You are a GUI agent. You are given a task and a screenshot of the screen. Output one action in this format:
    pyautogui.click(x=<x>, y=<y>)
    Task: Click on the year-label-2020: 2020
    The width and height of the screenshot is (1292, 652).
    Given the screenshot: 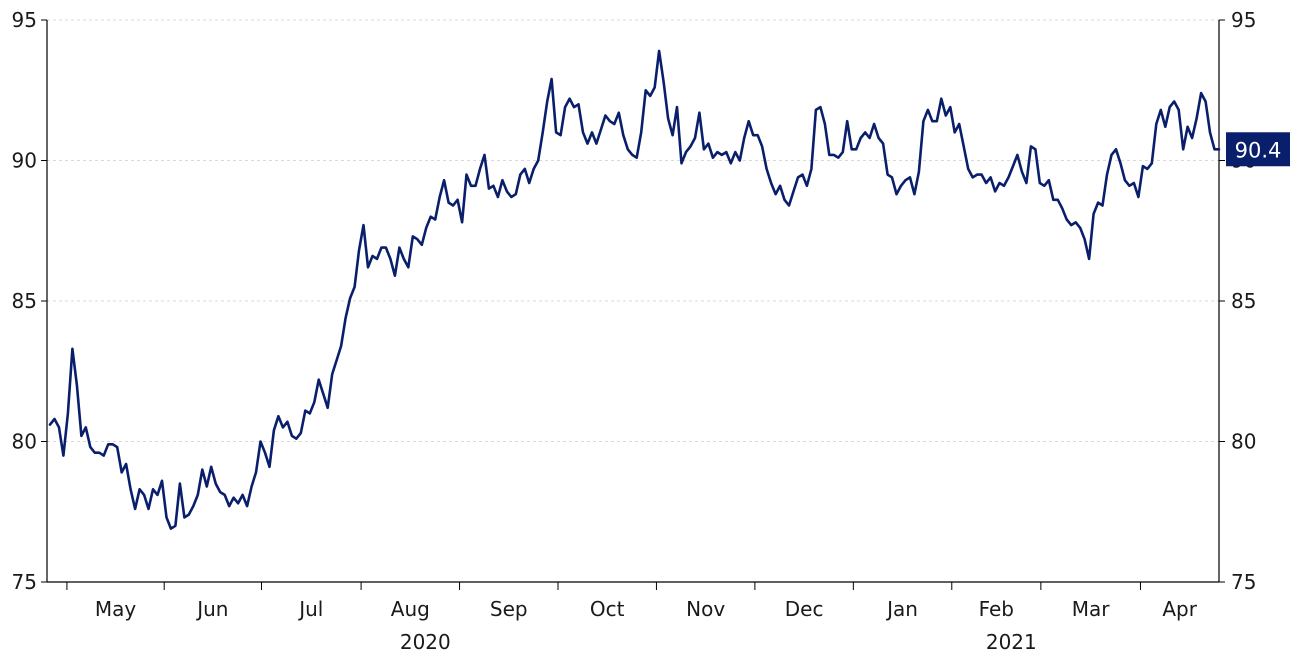 What is the action you would take?
    pyautogui.click(x=425, y=641)
    